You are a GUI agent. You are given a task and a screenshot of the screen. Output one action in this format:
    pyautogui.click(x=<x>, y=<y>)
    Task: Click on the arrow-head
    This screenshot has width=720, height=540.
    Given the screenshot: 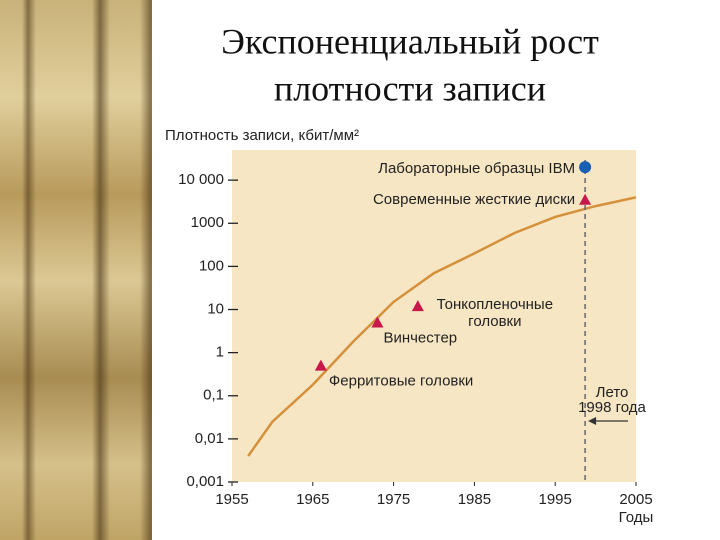 What is the action you would take?
    pyautogui.click(x=592, y=421)
    